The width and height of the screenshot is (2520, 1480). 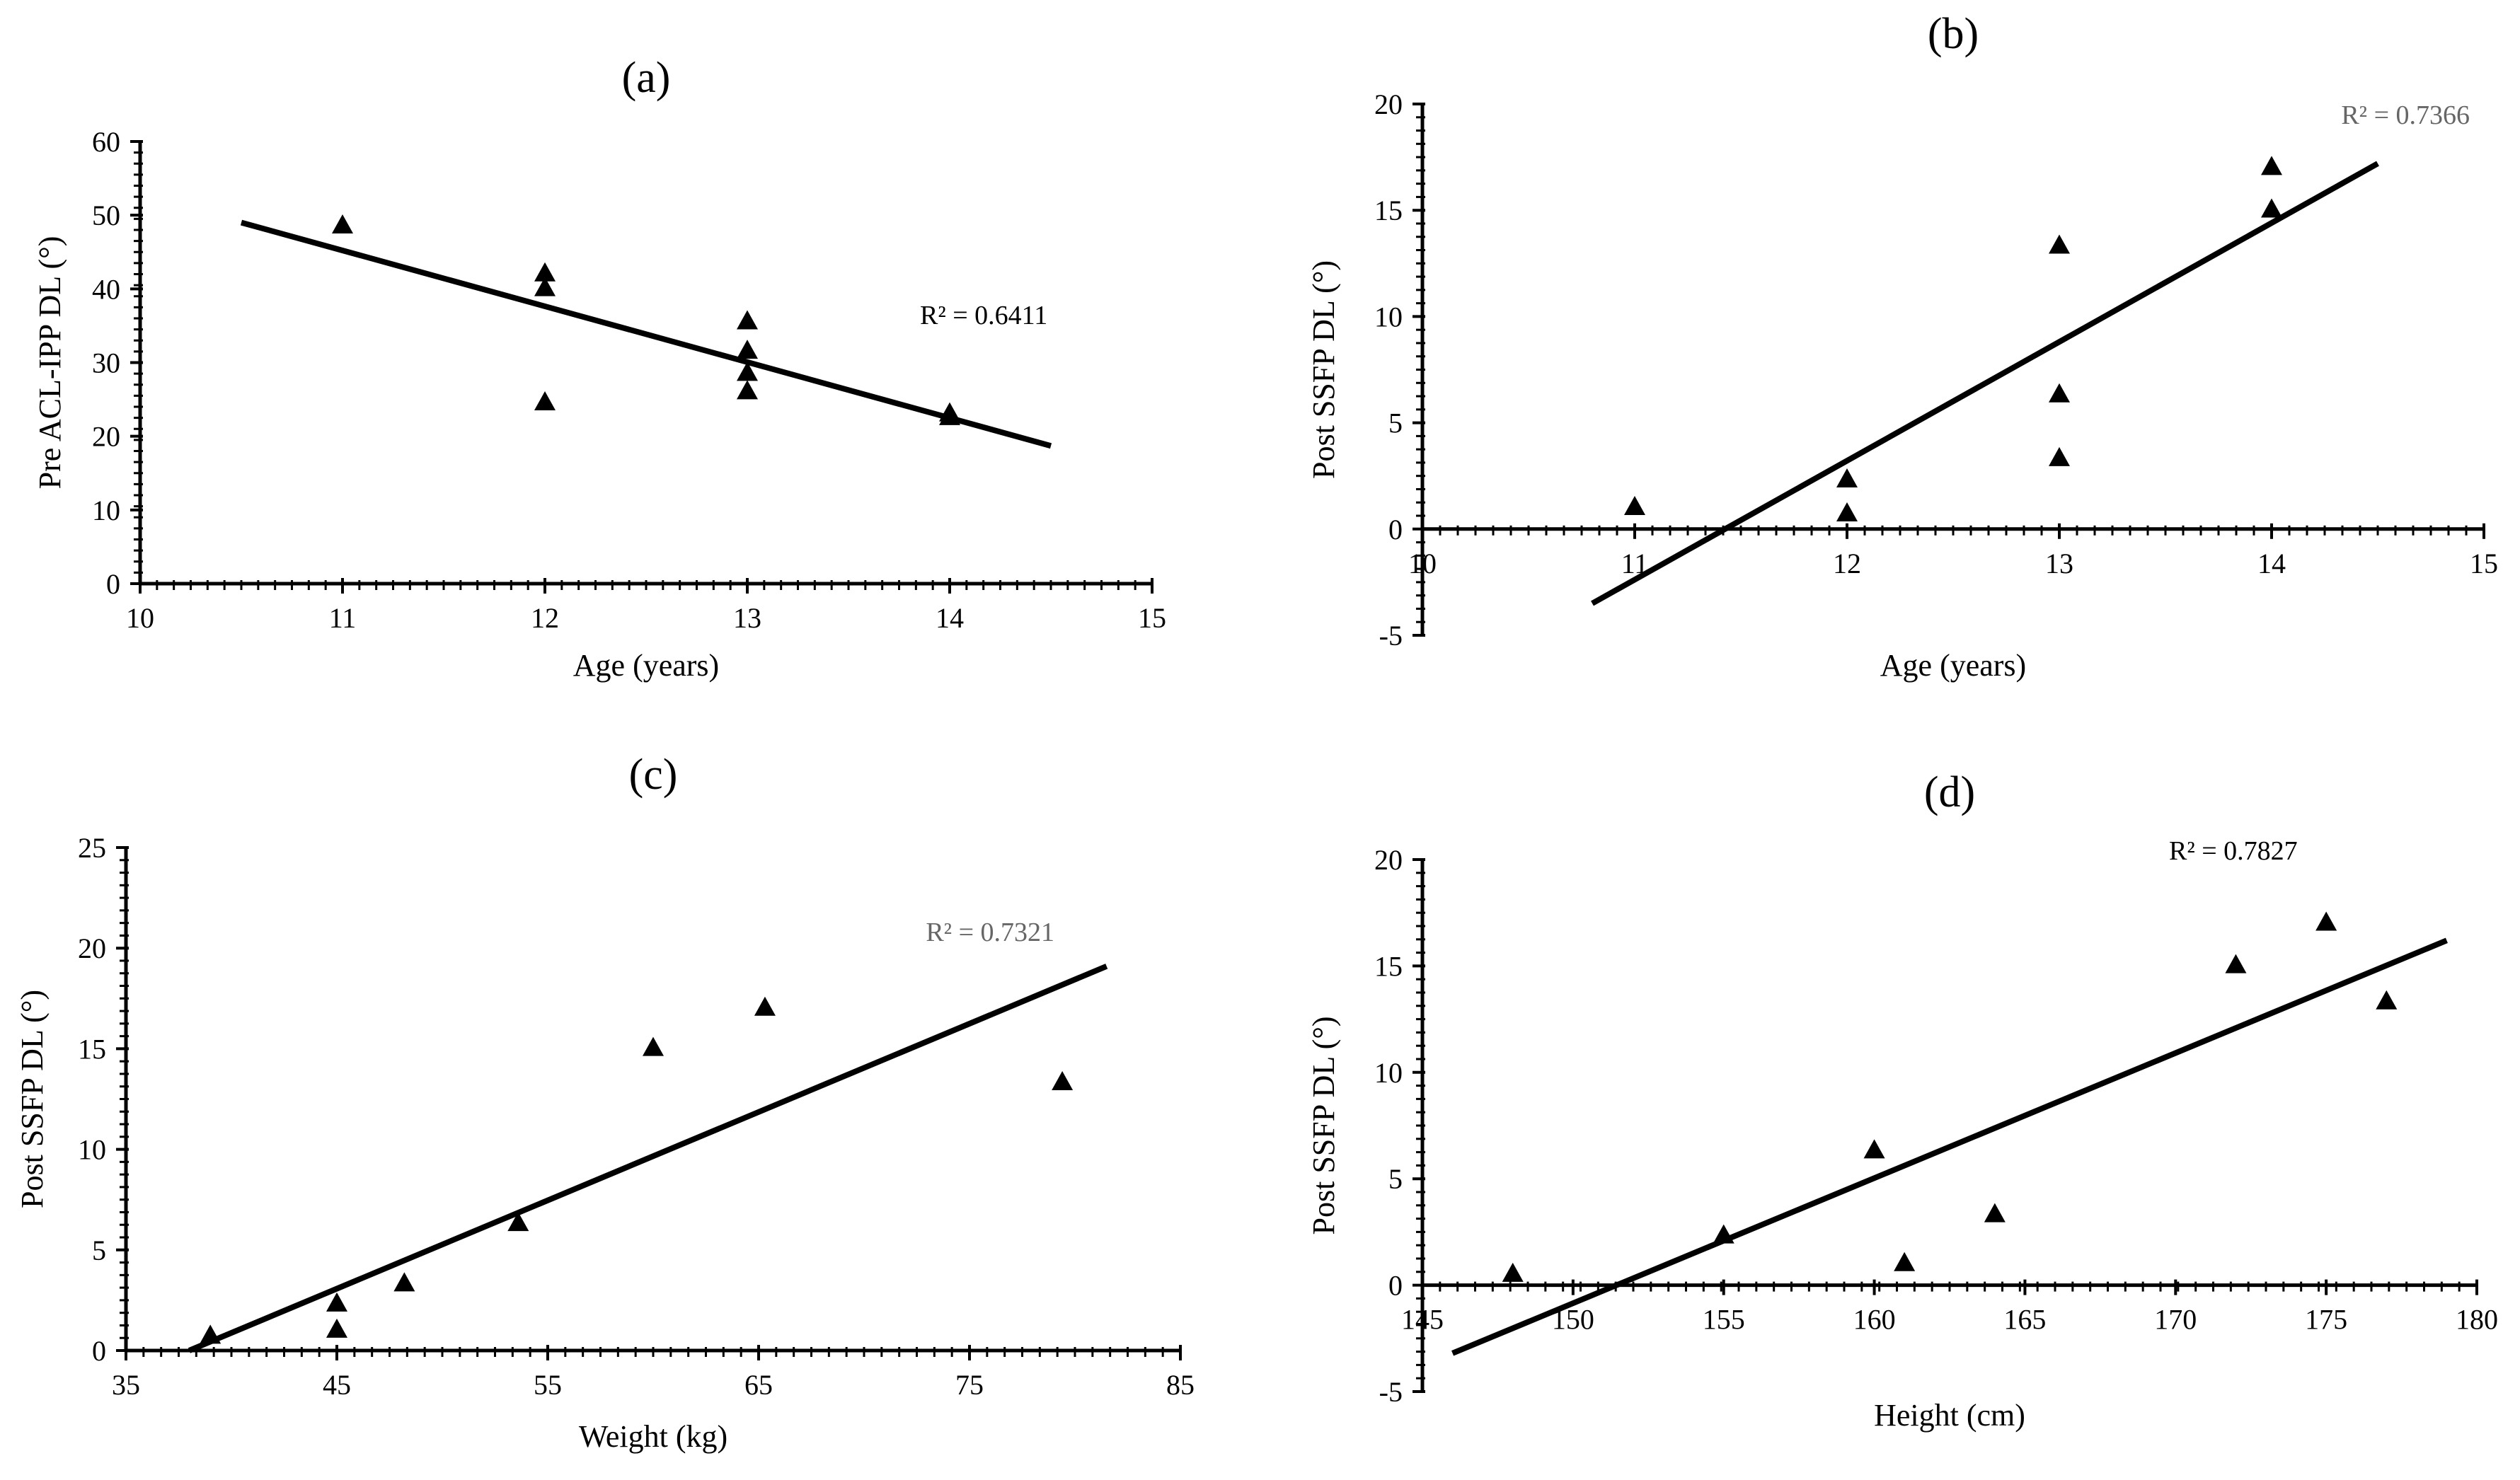 I want to click on y-tick-label: 25, so click(x=92, y=848).